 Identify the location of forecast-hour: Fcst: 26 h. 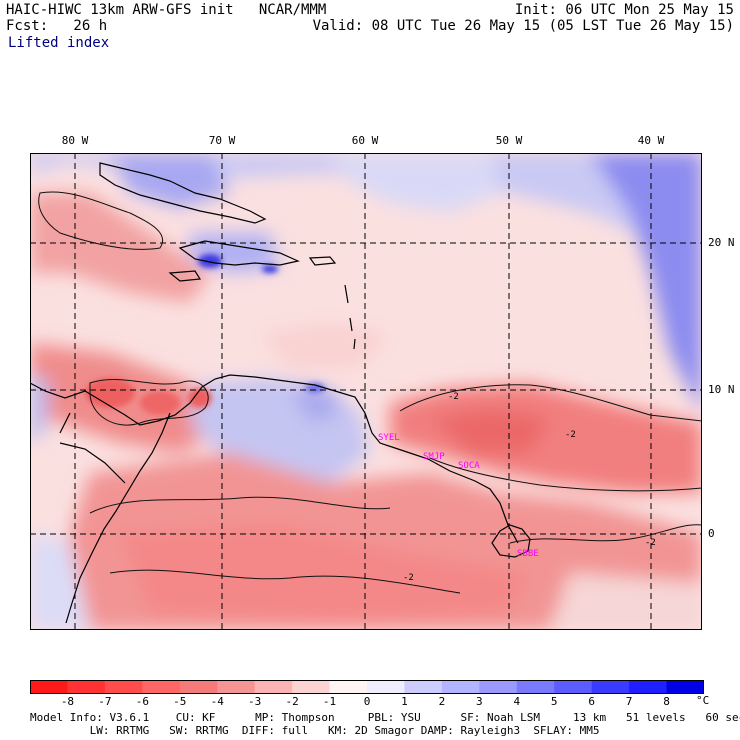
(57, 26).